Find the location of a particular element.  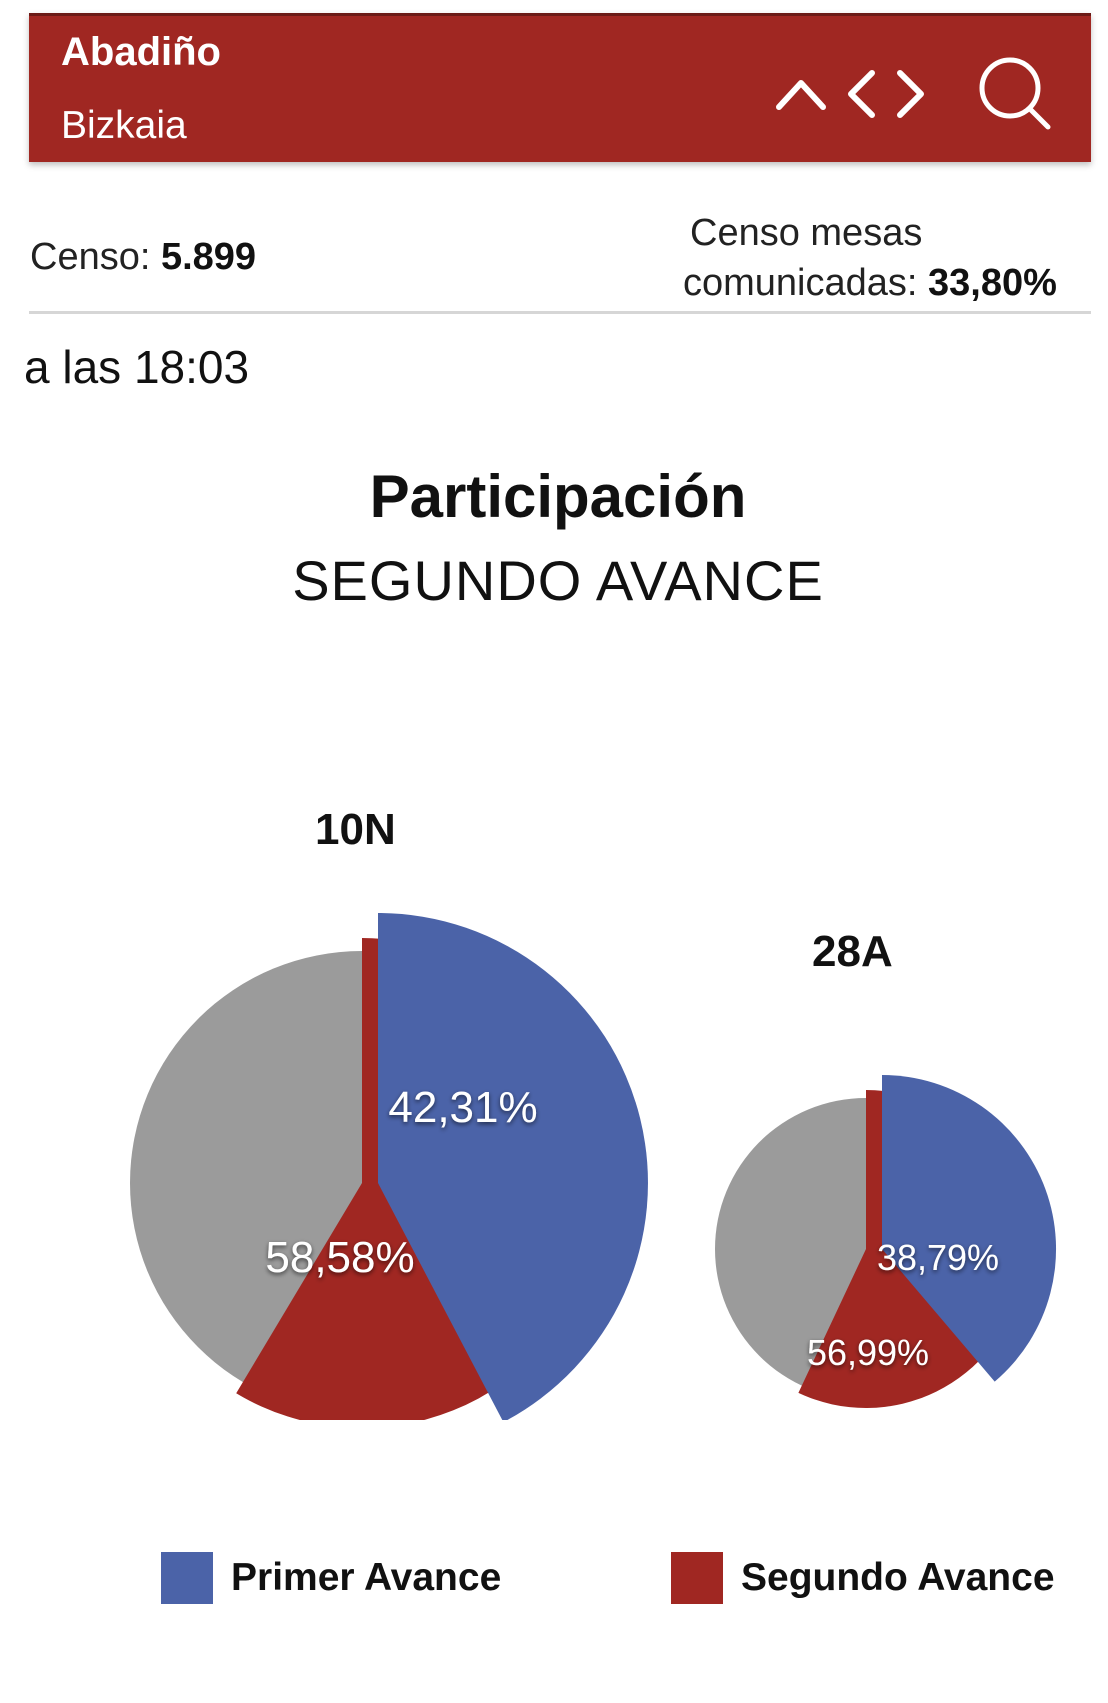

header-nav is located at coordinates (916, 94).